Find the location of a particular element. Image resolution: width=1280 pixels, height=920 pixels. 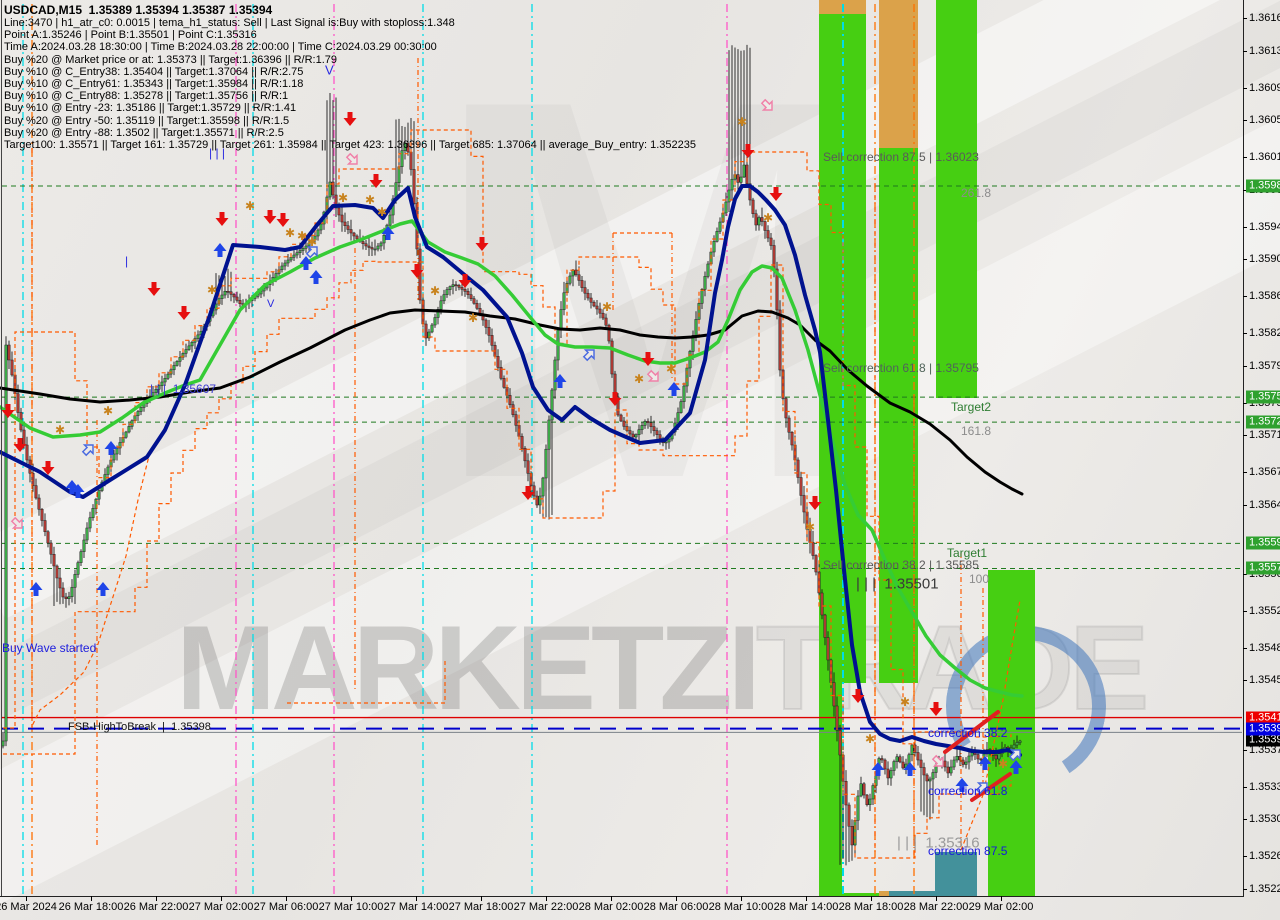

chart-annotation: Sell correction 38.2 | 1.35585 is located at coordinates (901, 565).